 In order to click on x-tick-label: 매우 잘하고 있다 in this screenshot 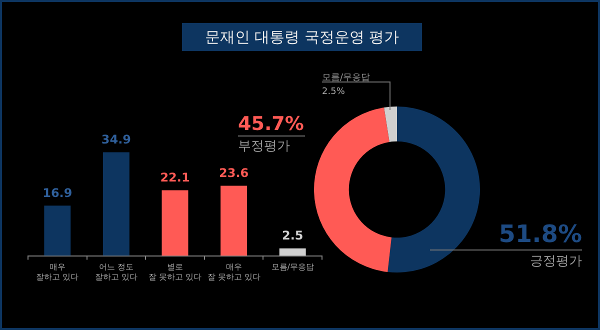, I will do `click(57, 272)`.